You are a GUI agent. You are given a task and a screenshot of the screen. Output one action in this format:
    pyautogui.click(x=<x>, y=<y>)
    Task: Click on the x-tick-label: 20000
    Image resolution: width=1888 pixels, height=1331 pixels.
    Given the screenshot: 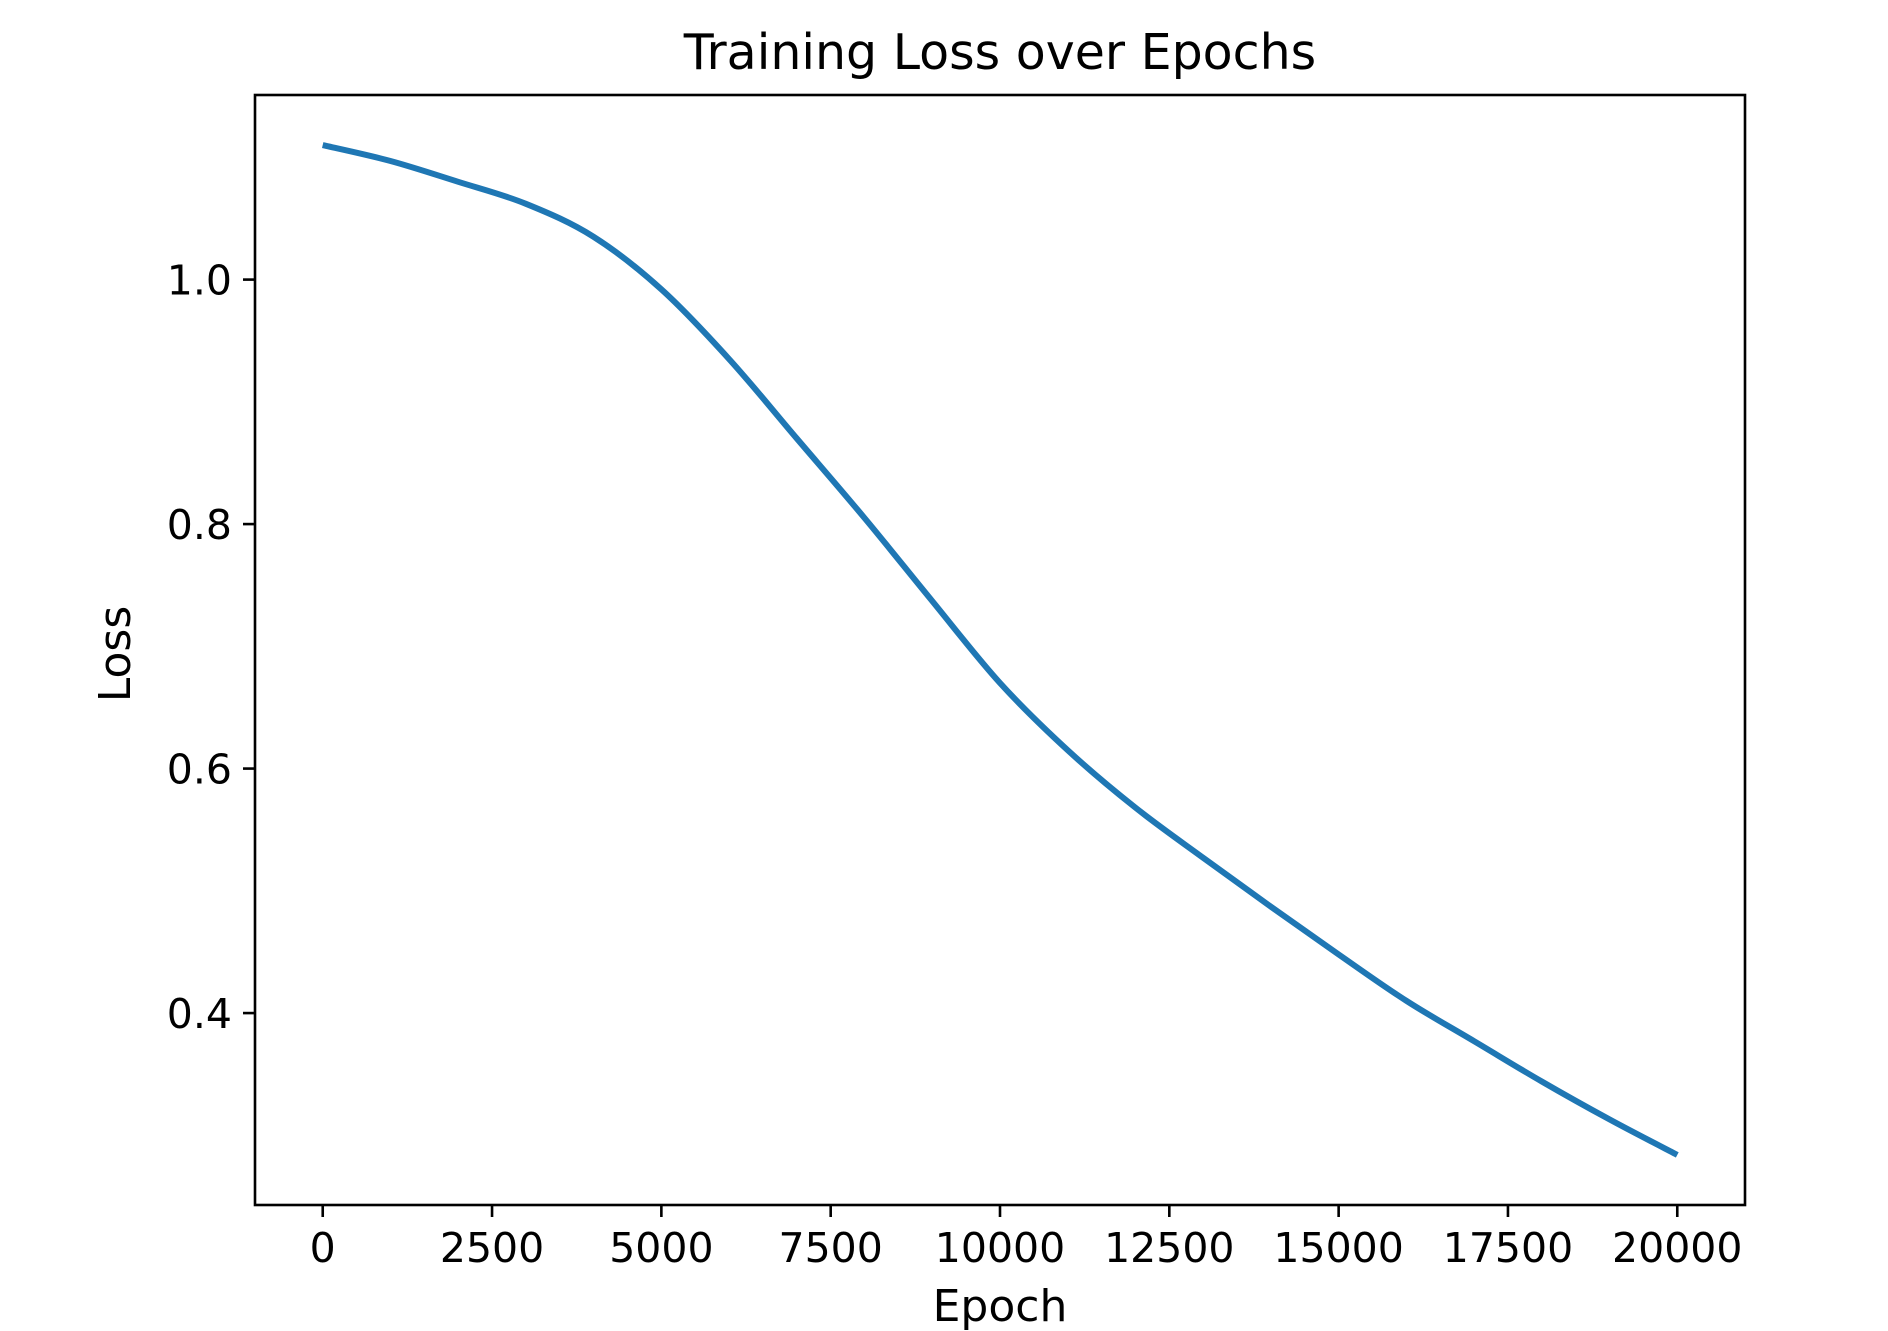 What is the action you would take?
    pyautogui.click(x=1677, y=1248)
    